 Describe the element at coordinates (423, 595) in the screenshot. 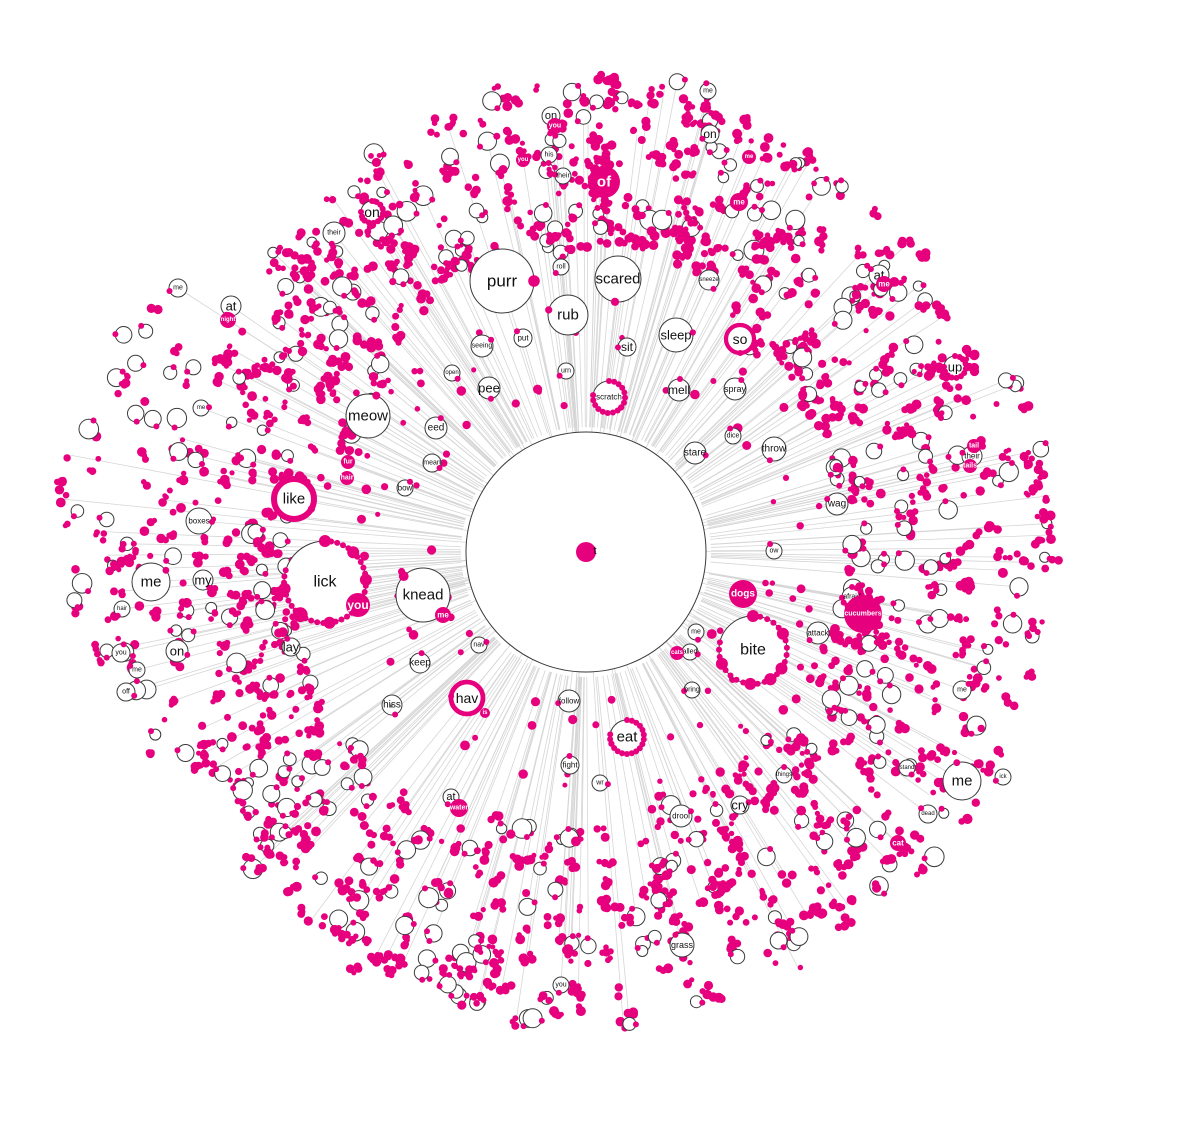

I see `word-node: knead` at that location.